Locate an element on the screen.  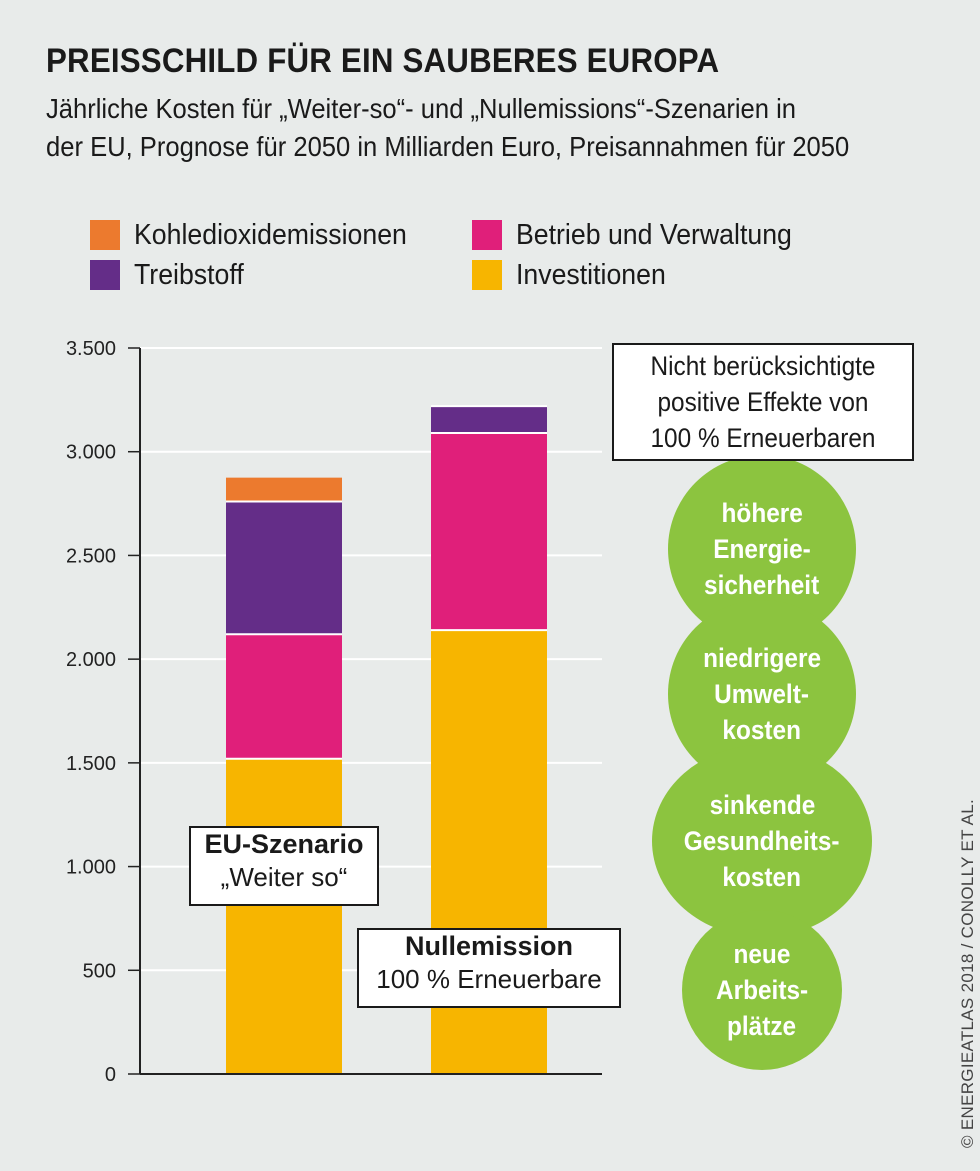
y-tick-label: 0 is located at coordinates (110, 1075).